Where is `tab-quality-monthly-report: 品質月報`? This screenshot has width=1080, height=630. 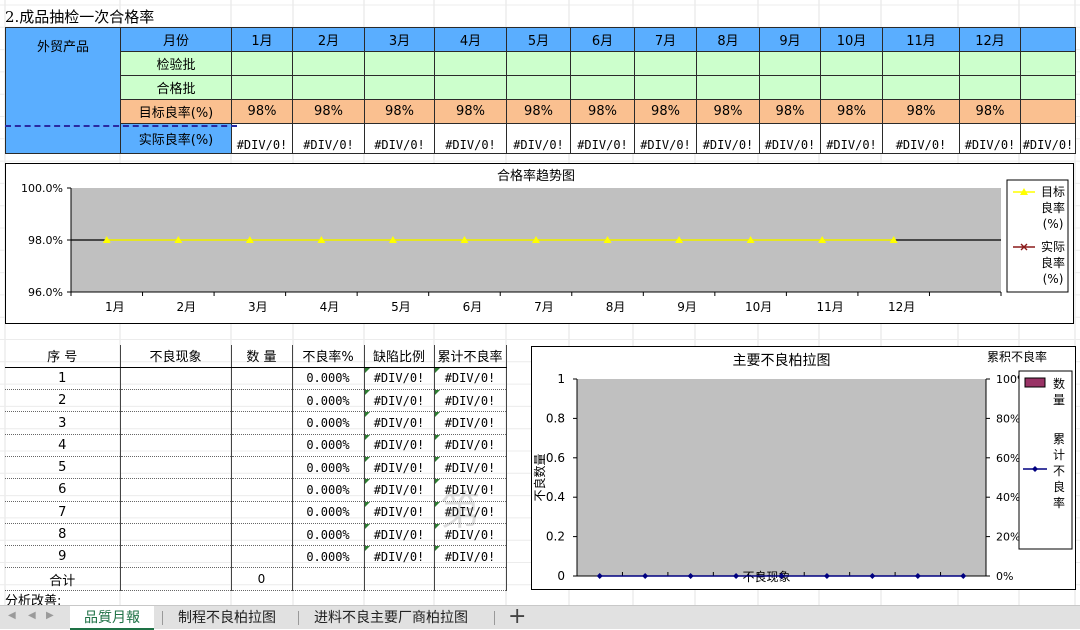 tab-quality-monthly-report: 品質月報 is located at coordinates (112, 618).